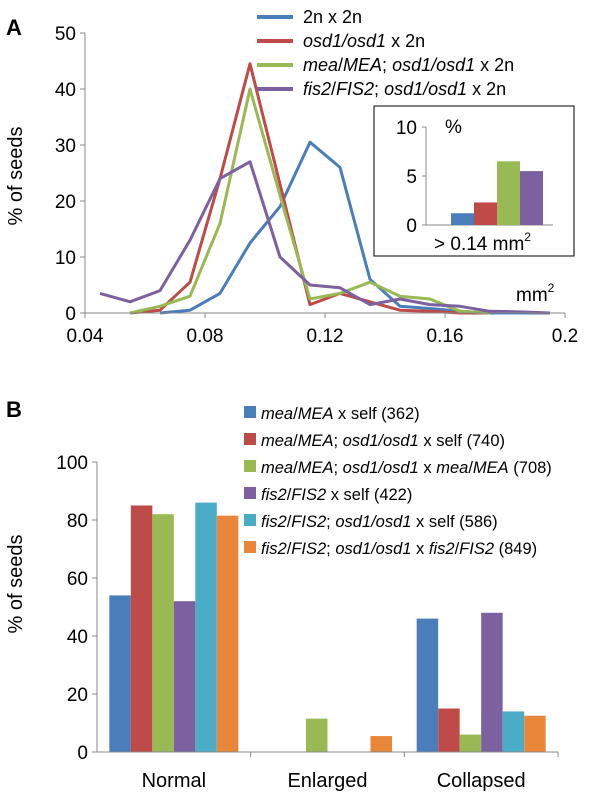  Describe the element at coordinates (535, 293) in the screenshot. I see `panel-a-x-unit-label: mm2` at that location.